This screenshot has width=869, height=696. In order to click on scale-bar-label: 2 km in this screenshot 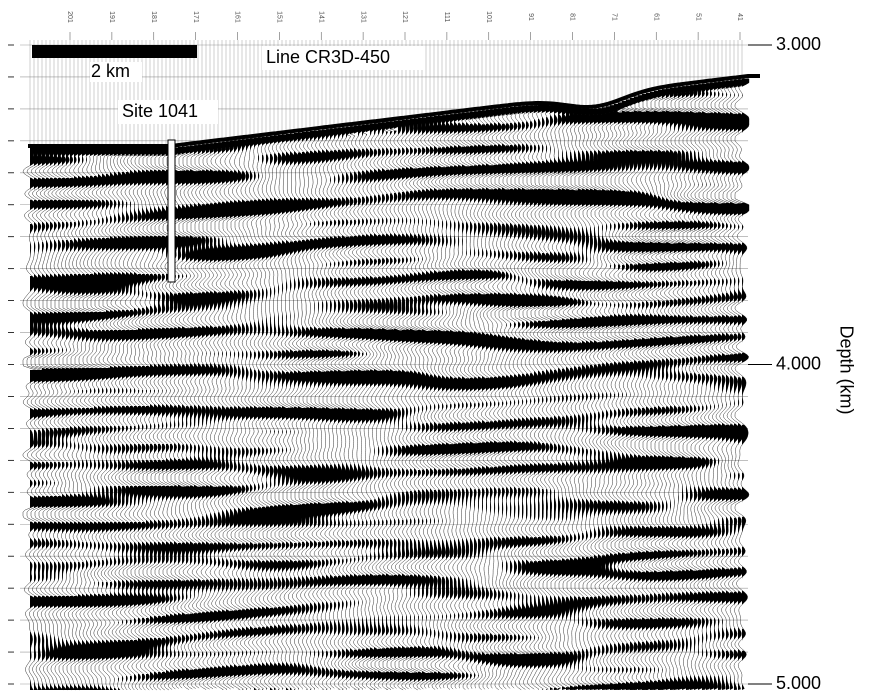, I will do `click(110, 71)`.